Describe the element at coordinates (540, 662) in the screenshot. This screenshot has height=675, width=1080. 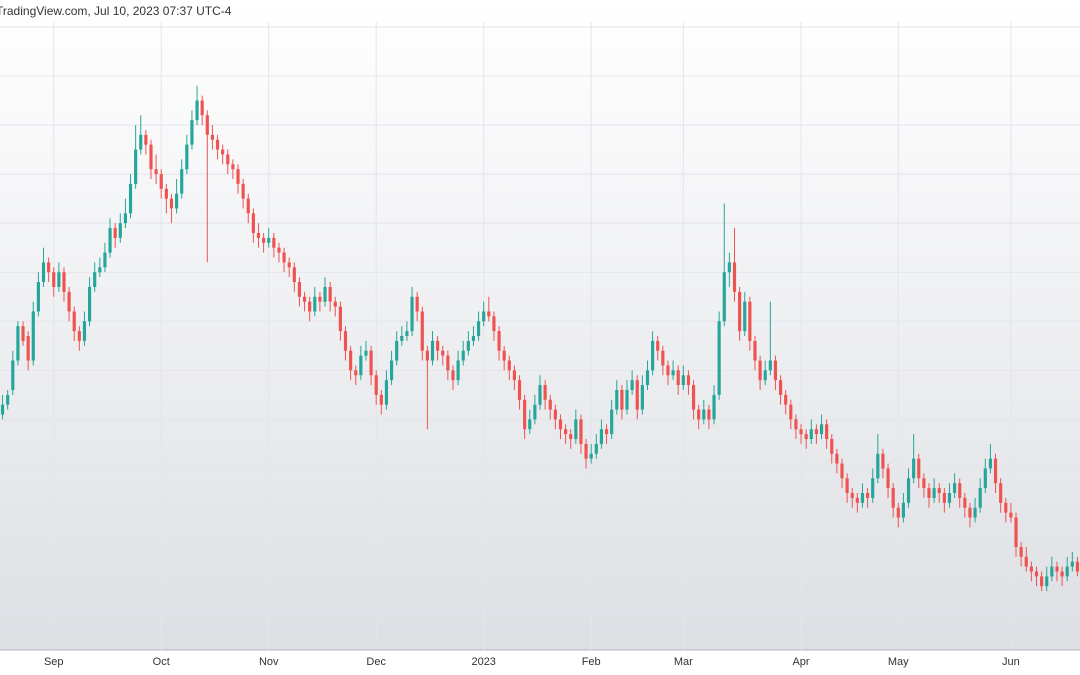
I see `time-axis-band` at that location.